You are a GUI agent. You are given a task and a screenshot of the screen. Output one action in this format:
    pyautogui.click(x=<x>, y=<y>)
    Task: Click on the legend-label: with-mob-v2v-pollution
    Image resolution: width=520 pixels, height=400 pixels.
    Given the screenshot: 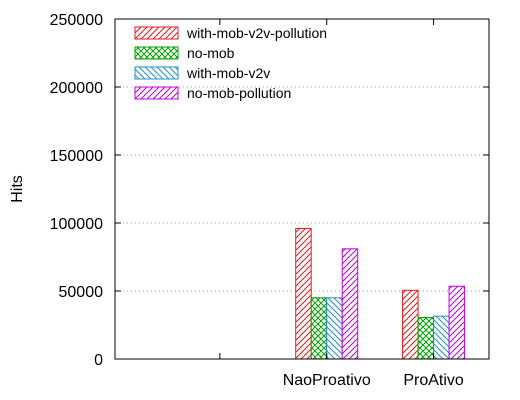 What is the action you would take?
    pyautogui.click(x=256, y=33)
    